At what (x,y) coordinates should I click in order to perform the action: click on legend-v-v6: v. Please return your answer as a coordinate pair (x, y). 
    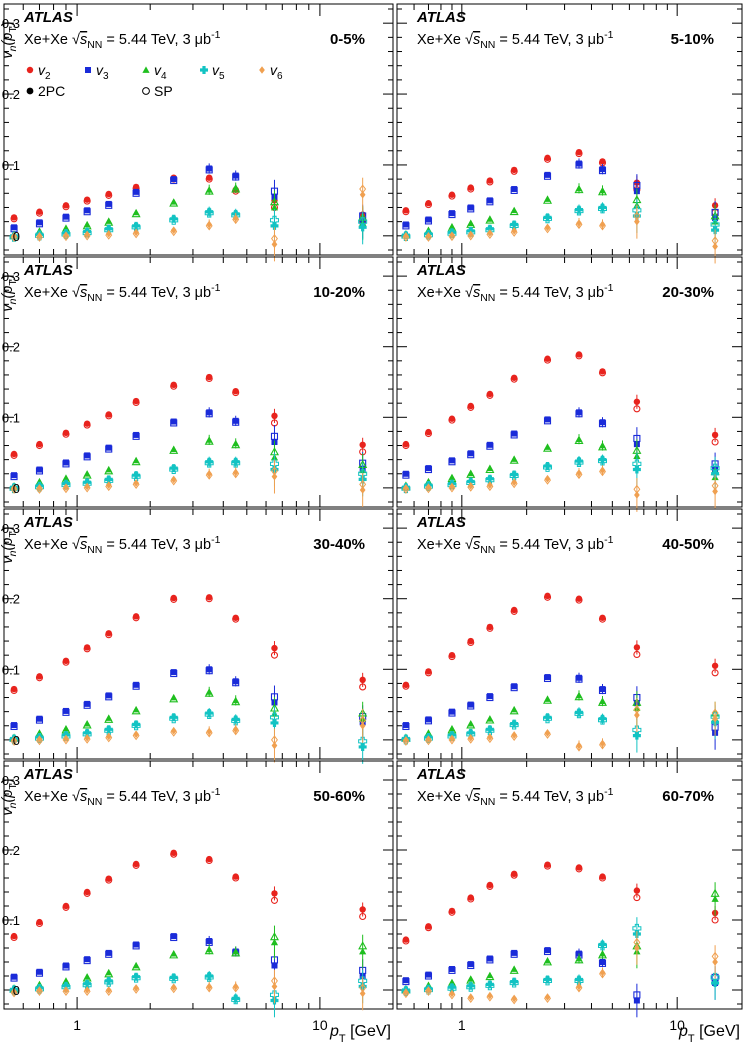
    Looking at the image, I should click on (274, 70).